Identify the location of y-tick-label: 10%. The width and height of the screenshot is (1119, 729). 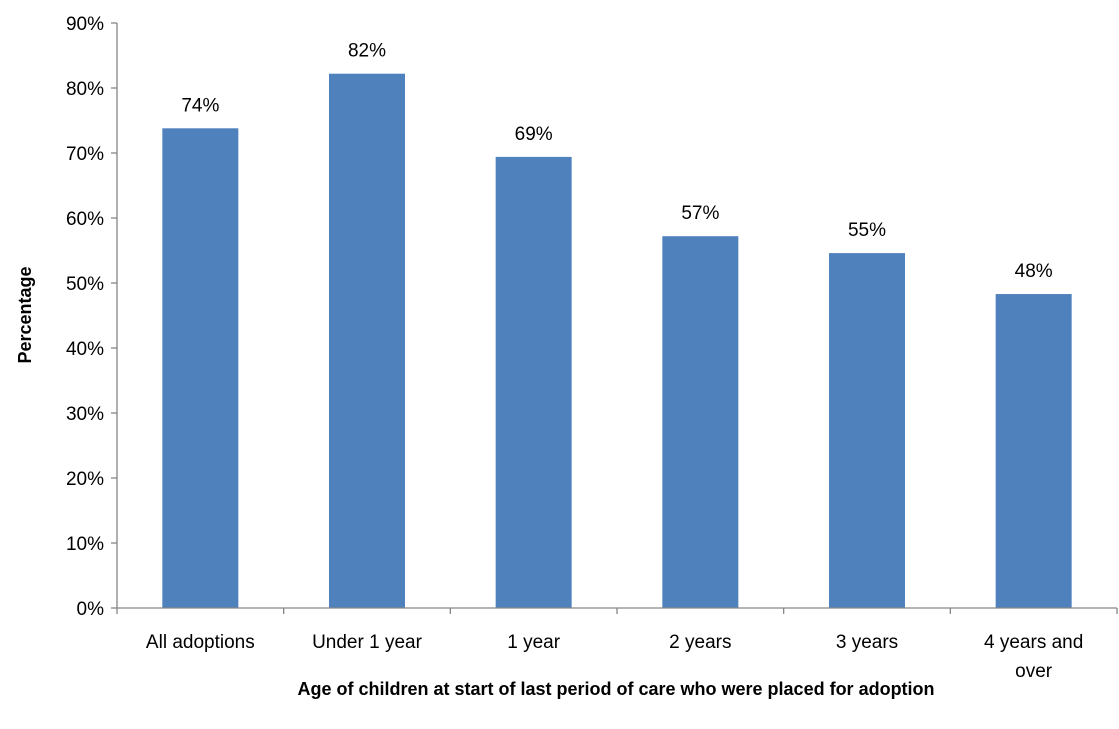
(85, 544).